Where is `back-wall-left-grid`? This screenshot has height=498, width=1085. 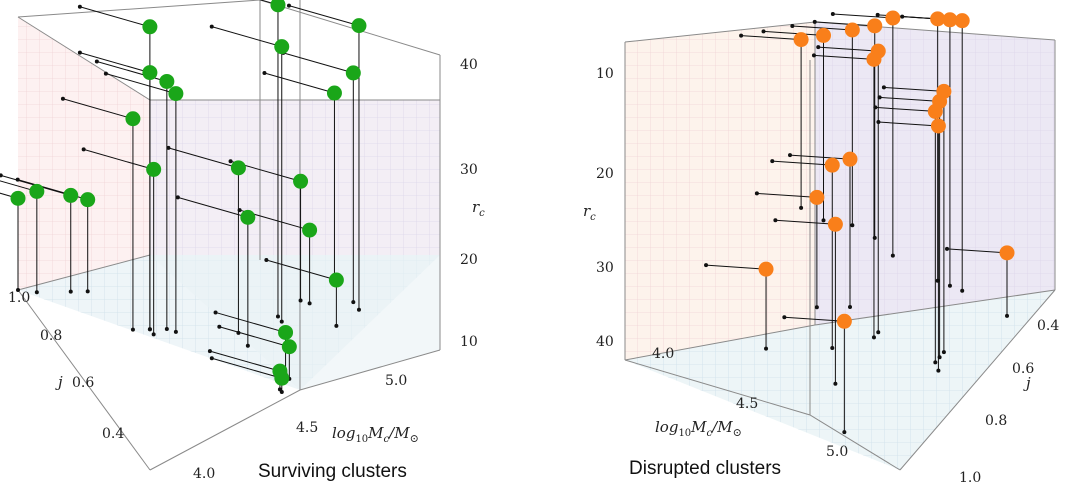
back-wall-left-grid is located at coordinates (720, 191).